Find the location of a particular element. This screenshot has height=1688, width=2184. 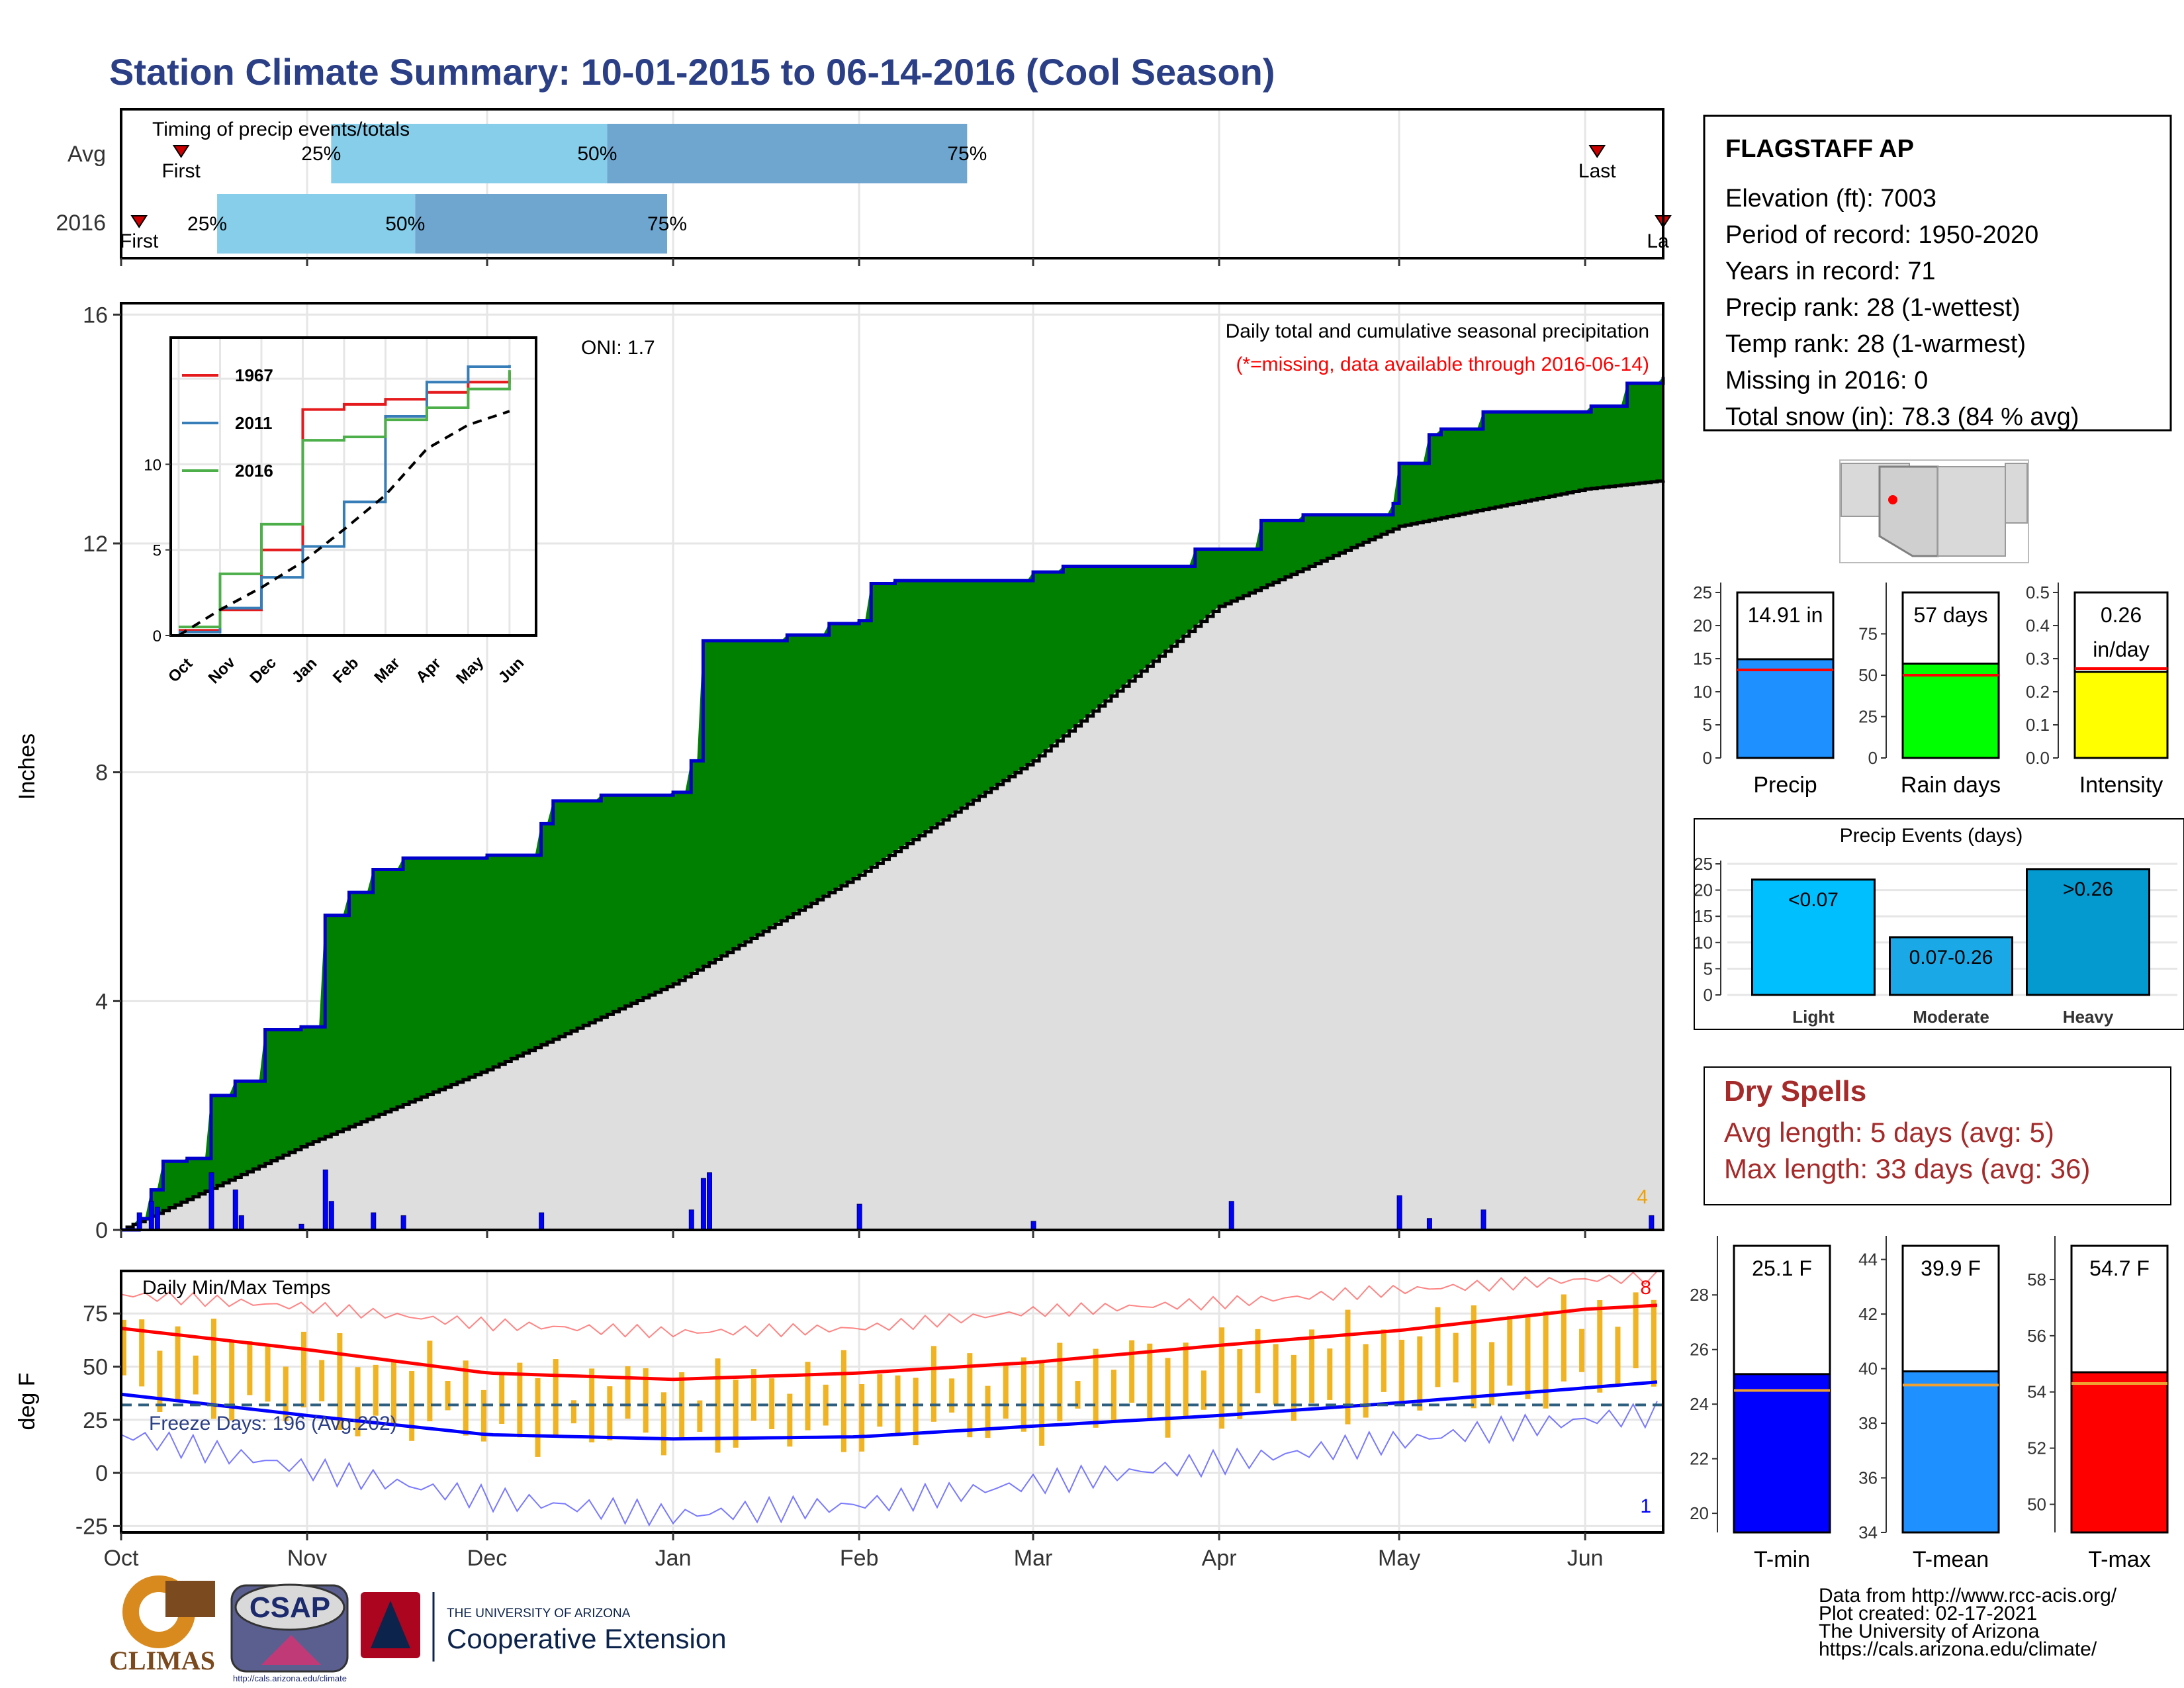

events-bar-heavy is located at coordinates (2088, 932).